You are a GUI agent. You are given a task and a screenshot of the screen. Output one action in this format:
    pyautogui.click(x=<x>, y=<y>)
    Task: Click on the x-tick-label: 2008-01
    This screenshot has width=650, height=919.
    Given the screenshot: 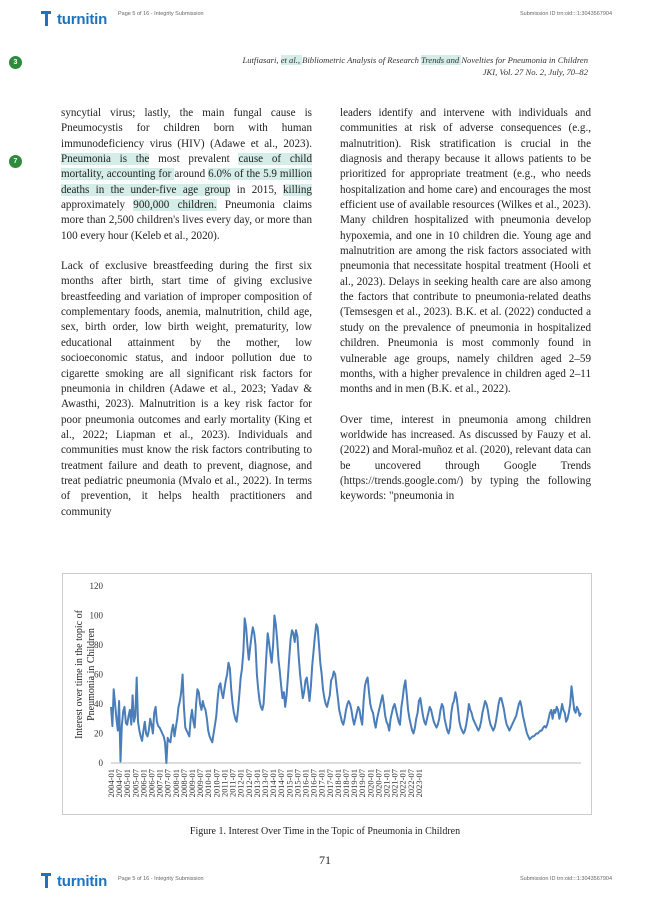 What is the action you would take?
    pyautogui.click(x=176, y=783)
    